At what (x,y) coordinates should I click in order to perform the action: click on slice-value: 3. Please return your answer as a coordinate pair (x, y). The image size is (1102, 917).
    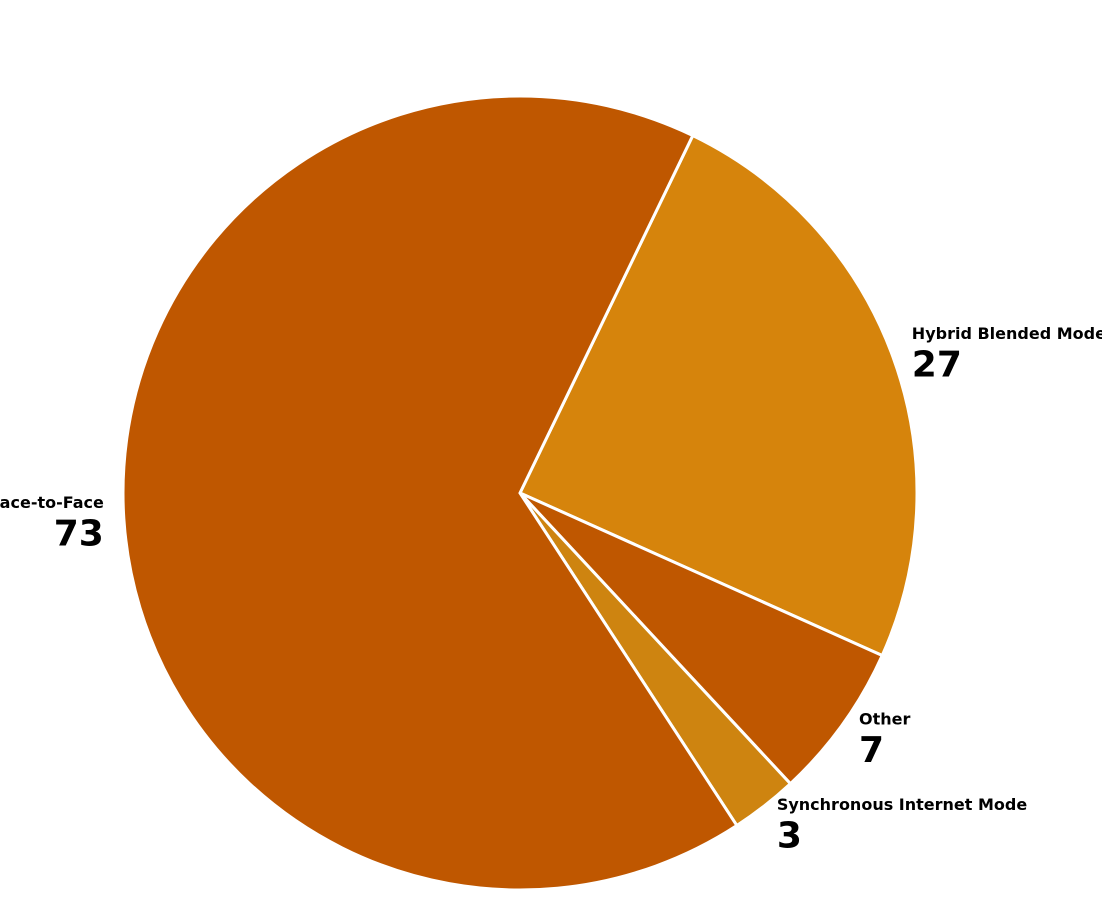
    Looking at the image, I should click on (789, 836).